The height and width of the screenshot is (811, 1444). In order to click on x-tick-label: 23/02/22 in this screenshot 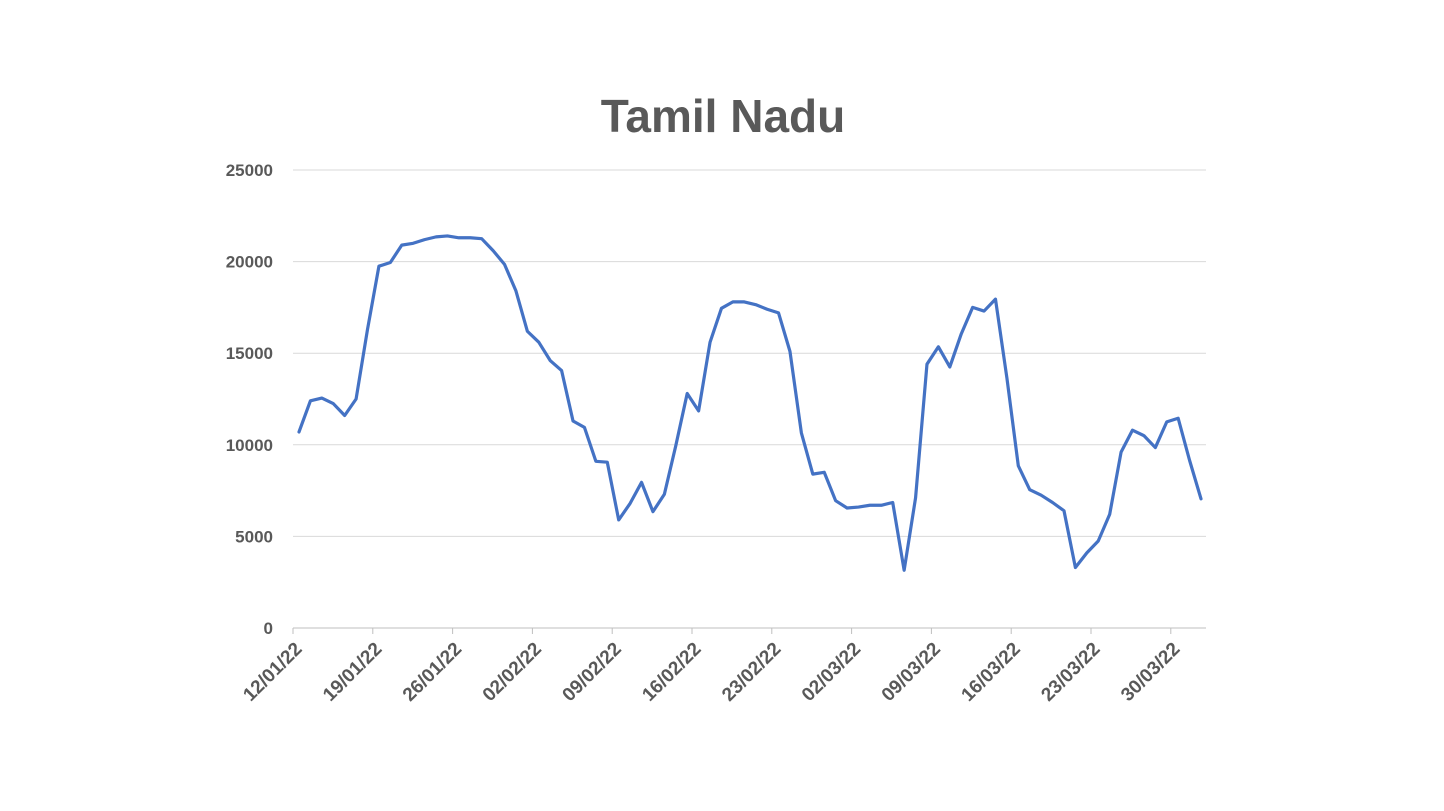, I will do `click(751, 672)`.